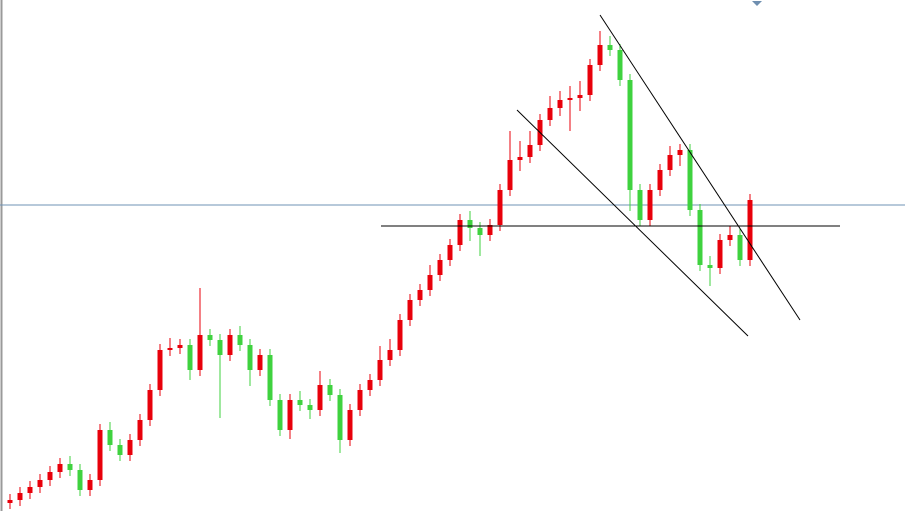  Describe the element at coordinates (757, 3) in the screenshot. I see `shift-marker` at that location.